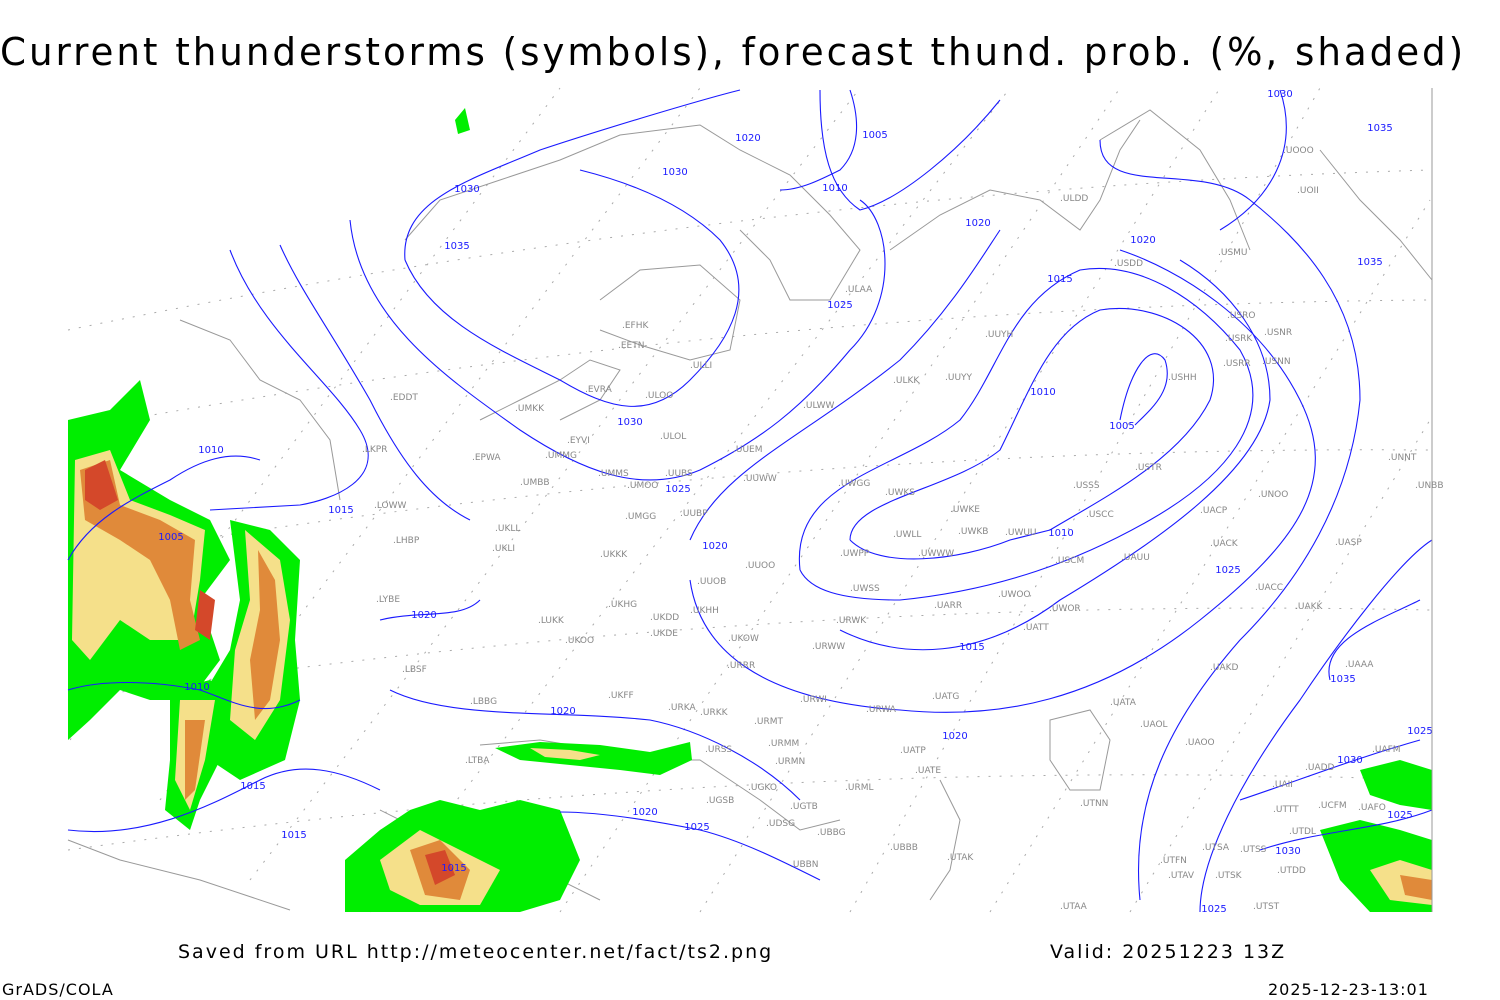 Image resolution: width=1500 pixels, height=1000 pixels. I want to click on station-label: .UMGG, so click(640, 517).